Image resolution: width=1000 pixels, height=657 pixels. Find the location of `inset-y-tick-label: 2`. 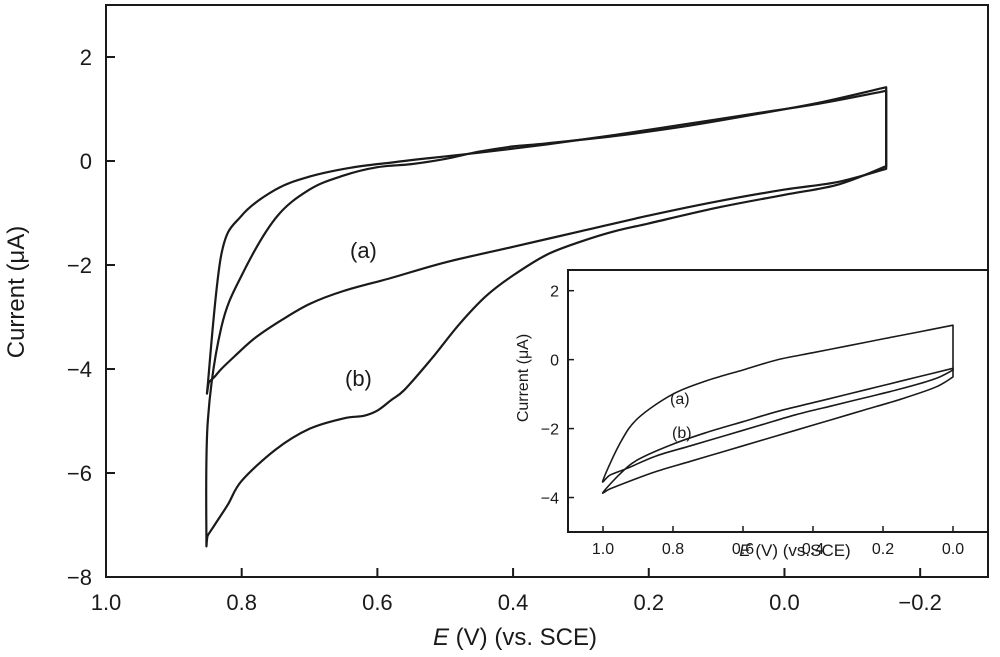

inset-y-tick-label: 2 is located at coordinates (554, 291).